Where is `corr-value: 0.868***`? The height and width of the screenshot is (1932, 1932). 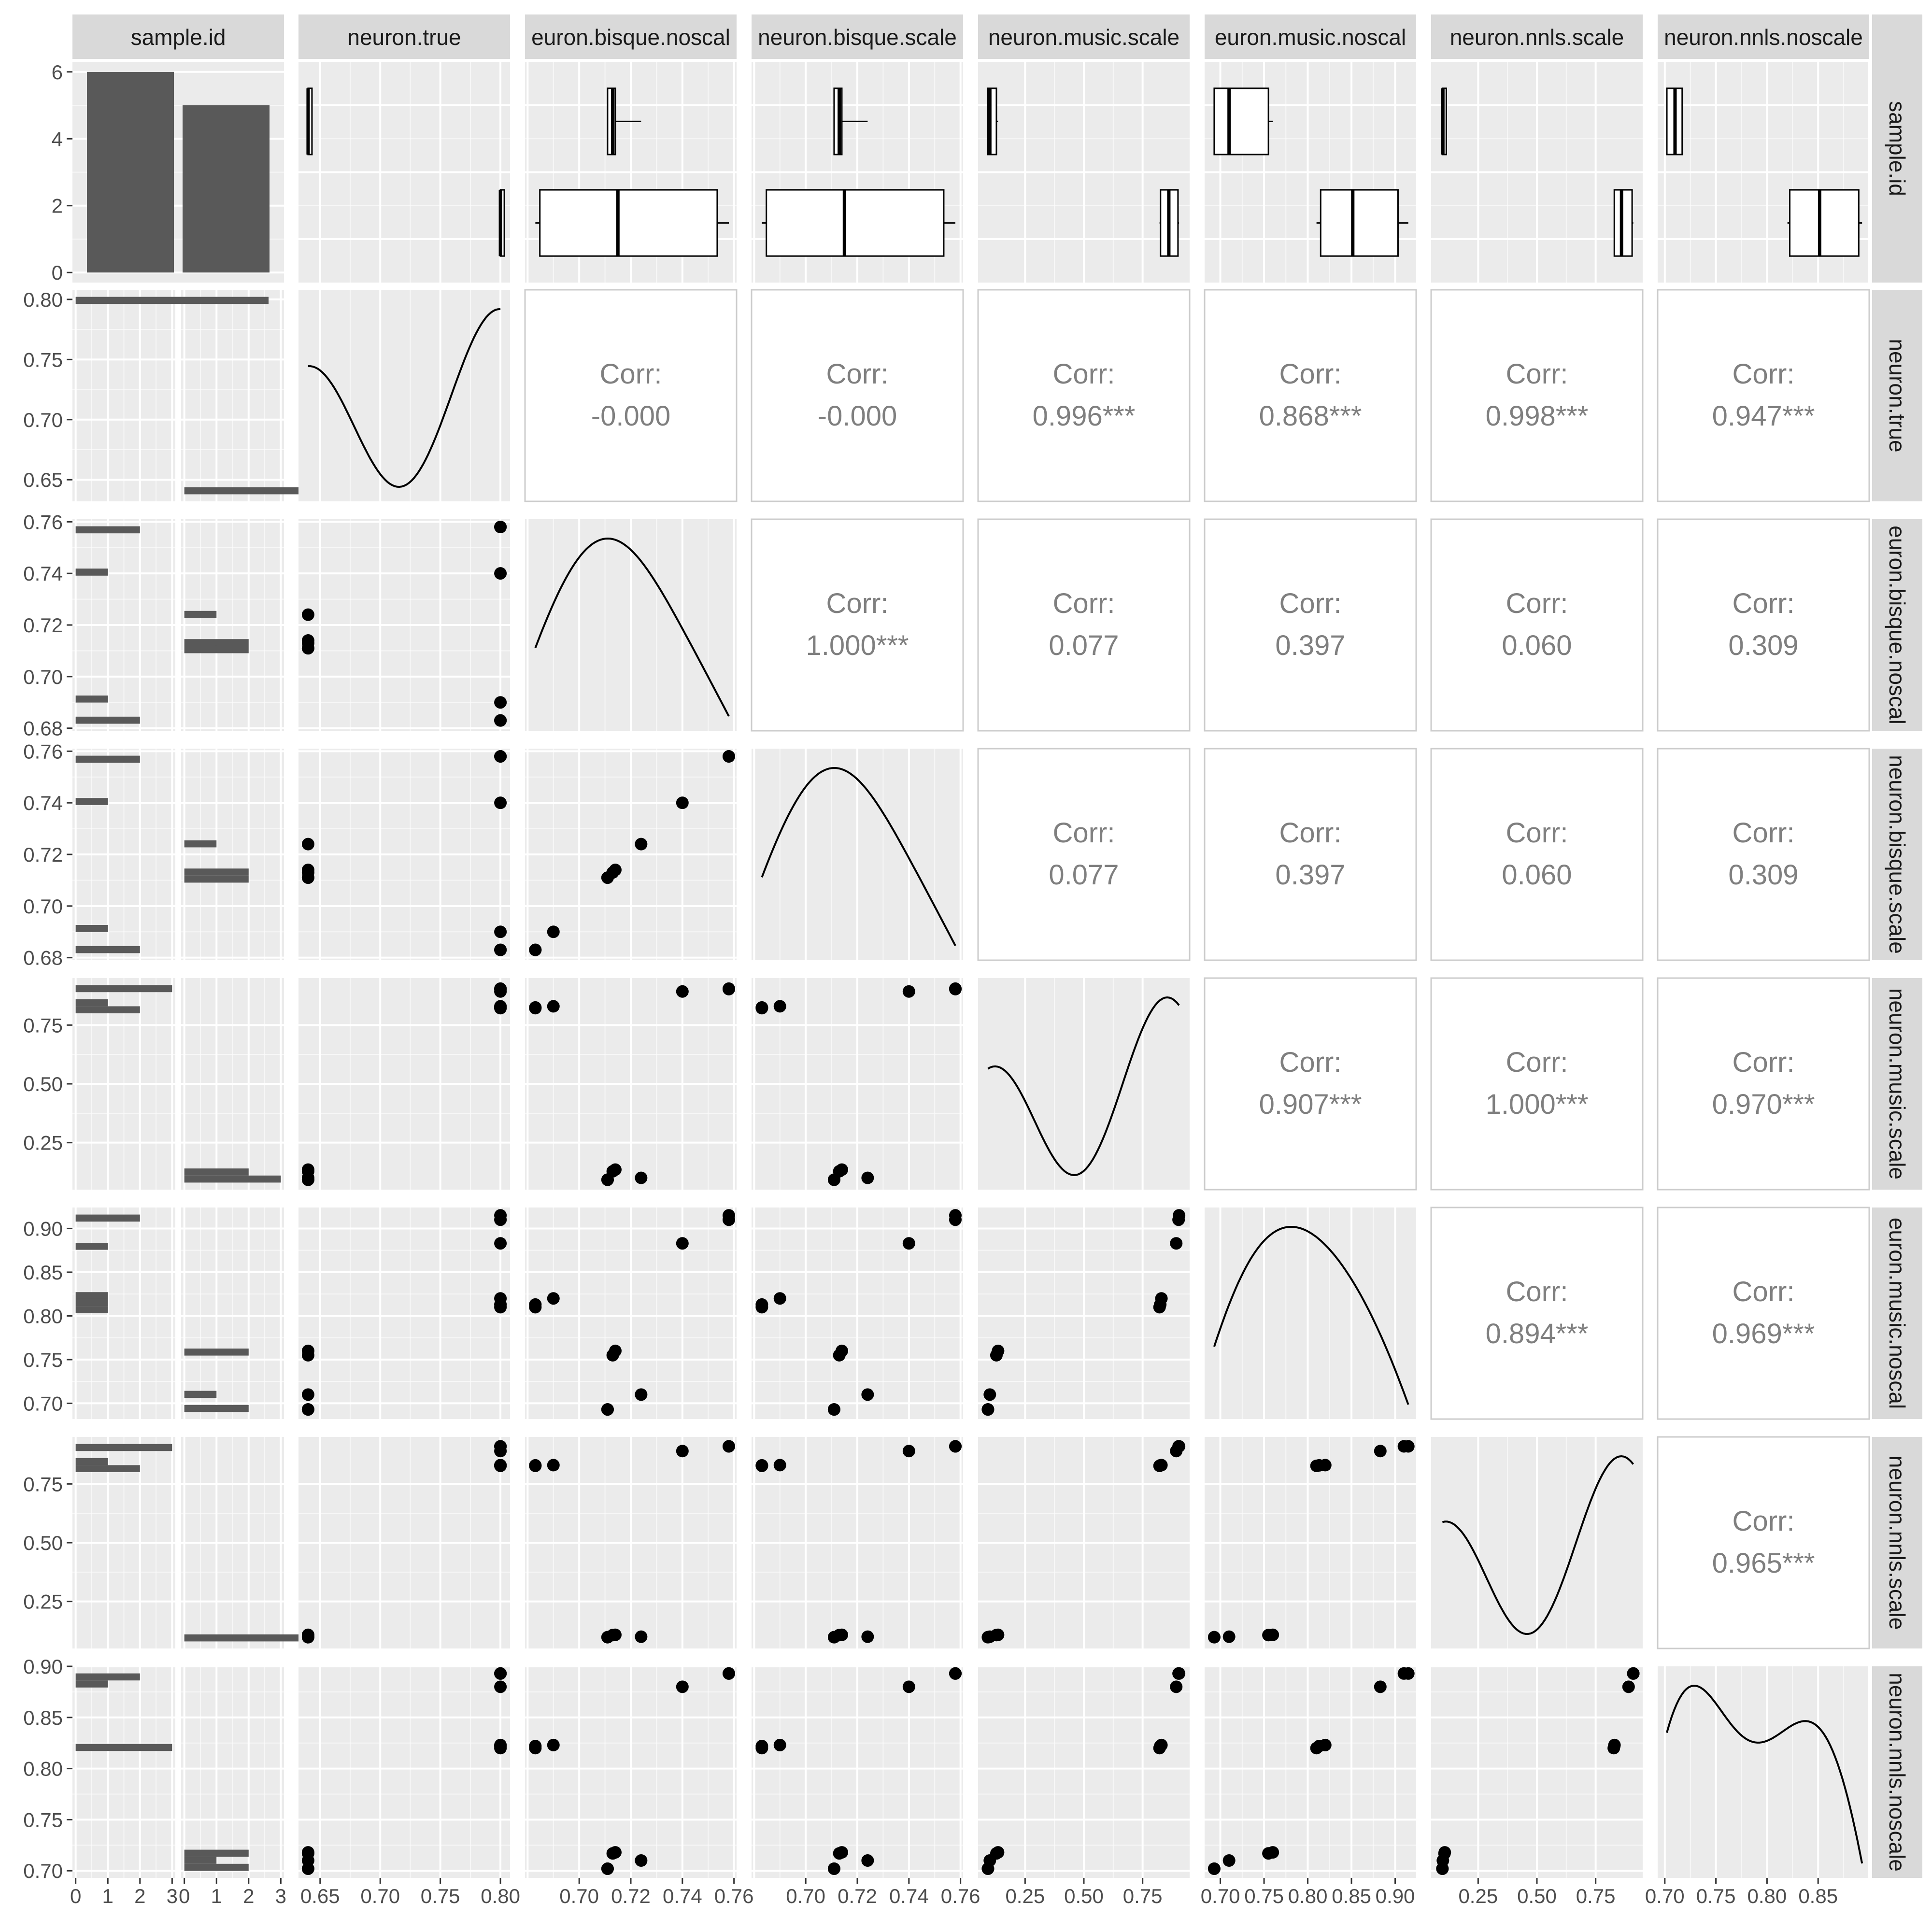
corr-value: 0.868*** is located at coordinates (1310, 416).